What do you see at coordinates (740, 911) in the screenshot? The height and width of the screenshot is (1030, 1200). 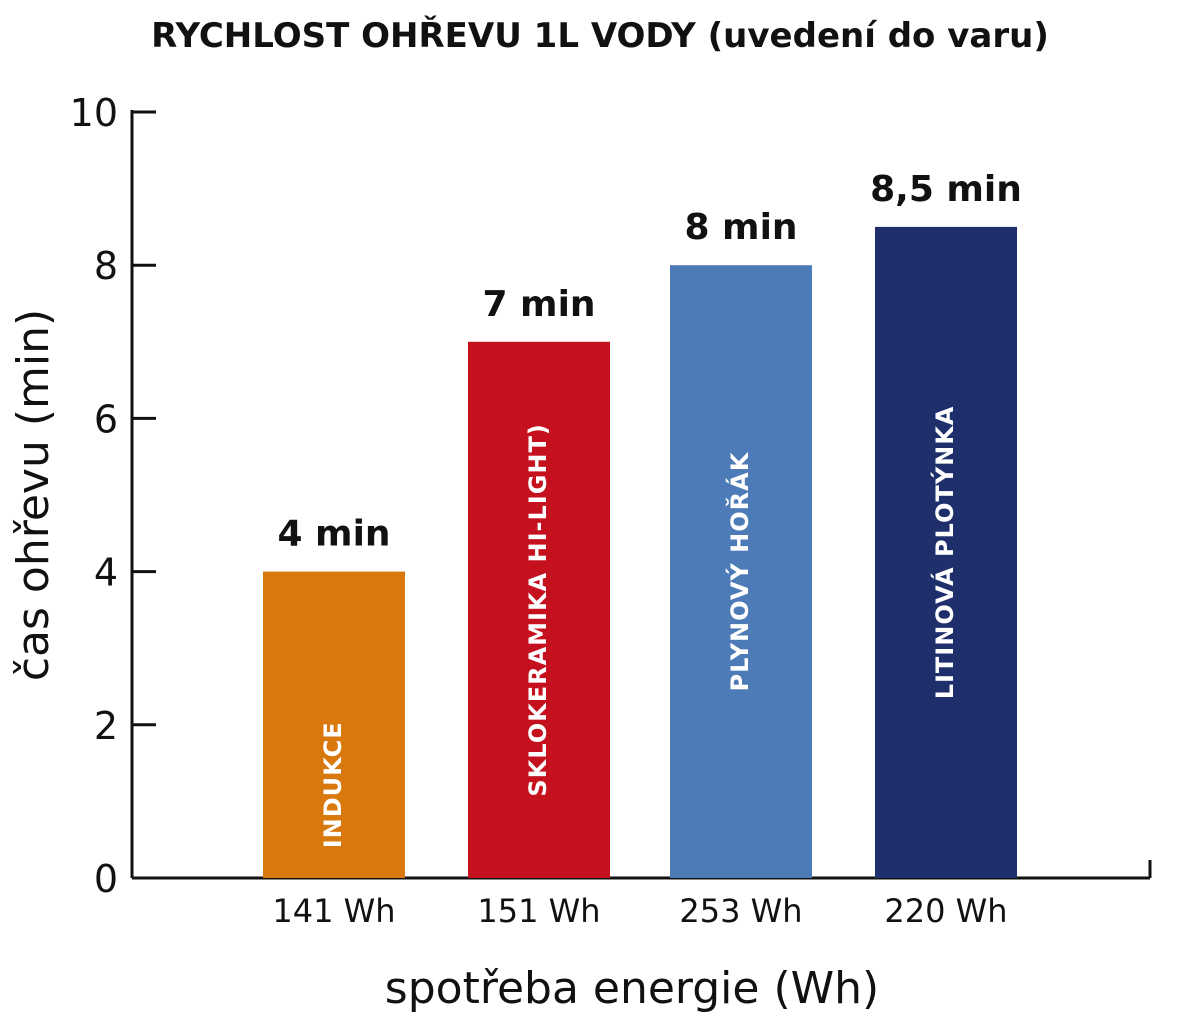 I see `x-tick-label: 253 Wh` at bounding box center [740, 911].